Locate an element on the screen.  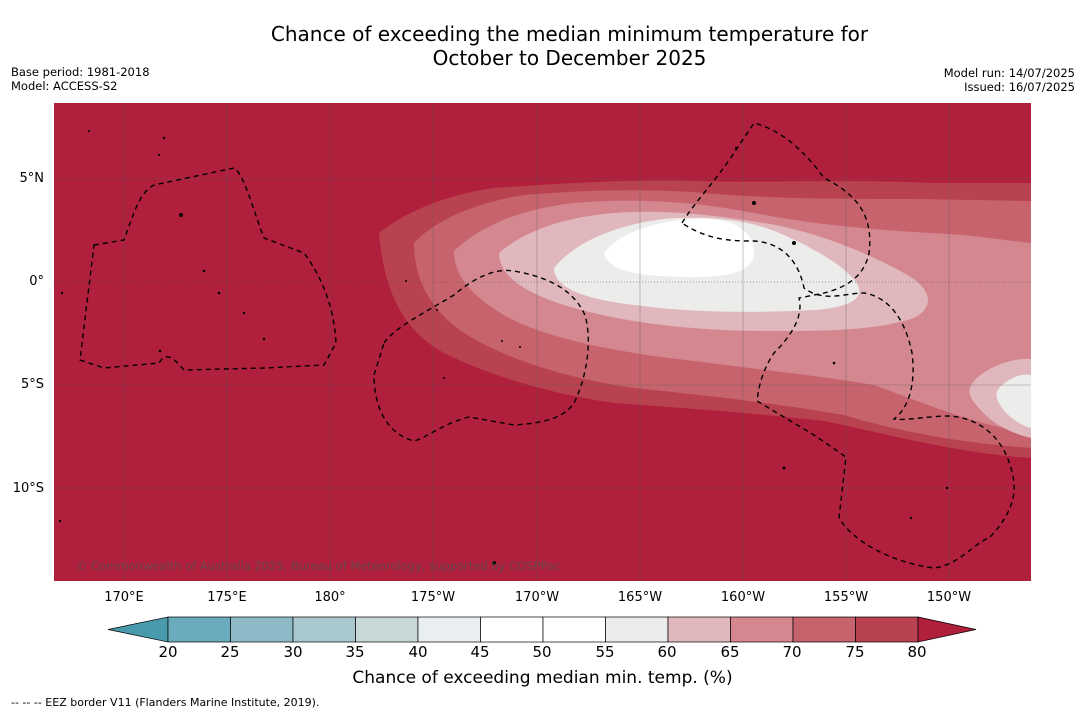
lon-label-170w: 170°W is located at coordinates (537, 597).